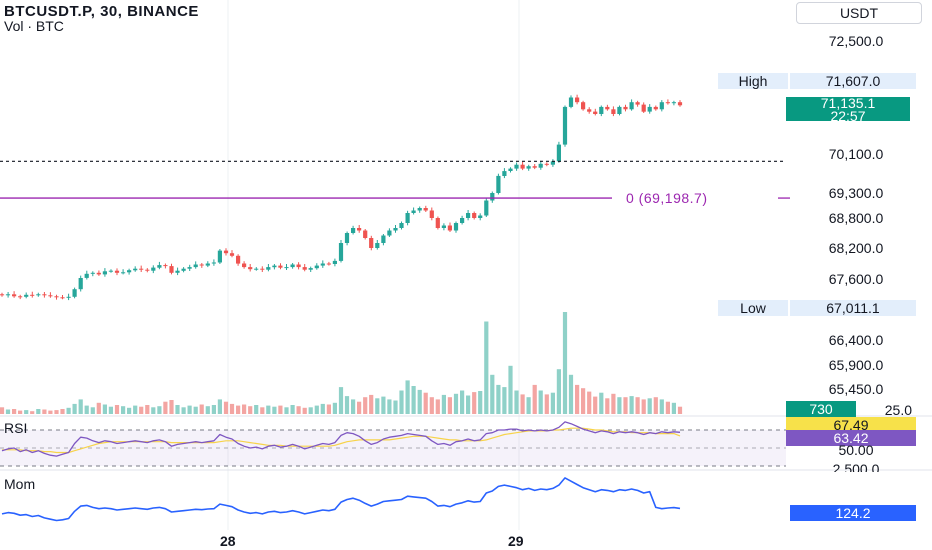 This screenshot has width=932, height=550. I want to click on momentum-line-path, so click(341, 499).